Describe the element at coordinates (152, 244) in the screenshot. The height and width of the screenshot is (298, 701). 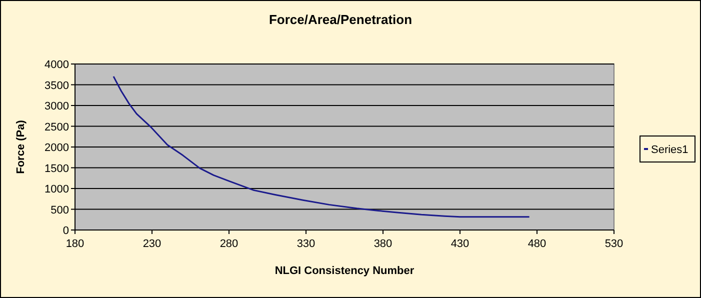
I see `x-tick-label: 230` at that location.